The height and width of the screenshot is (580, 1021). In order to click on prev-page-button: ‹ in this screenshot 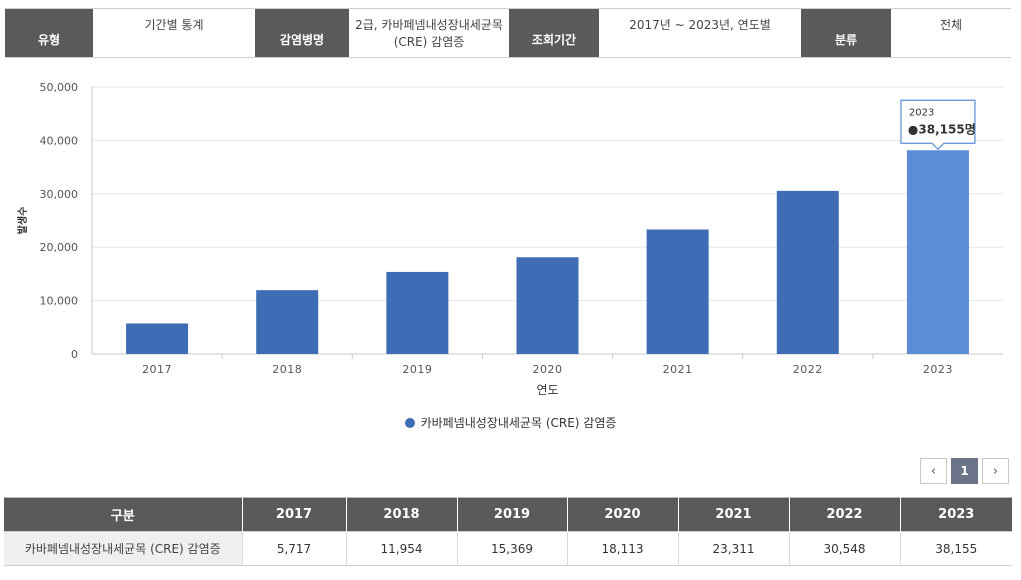, I will do `click(933, 471)`.